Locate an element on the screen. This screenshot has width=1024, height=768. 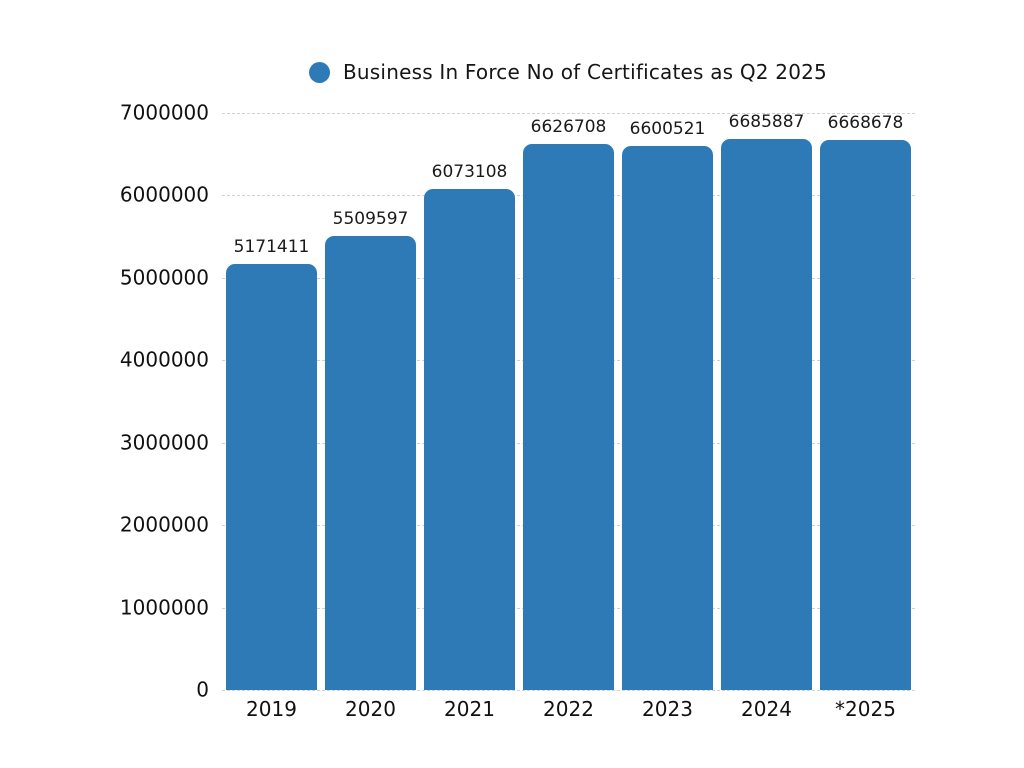
y-axis-tick-label: 4000000 is located at coordinates (164, 359).